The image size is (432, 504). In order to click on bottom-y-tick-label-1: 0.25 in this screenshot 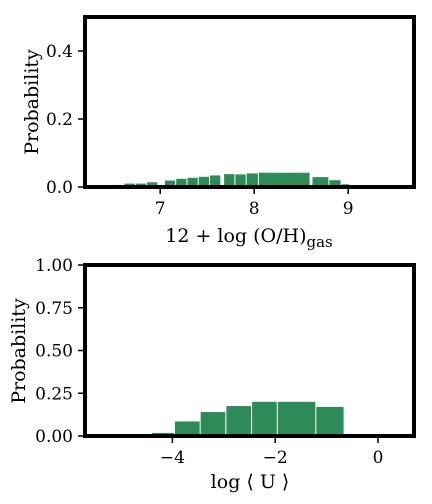, I will do `click(54, 394)`.